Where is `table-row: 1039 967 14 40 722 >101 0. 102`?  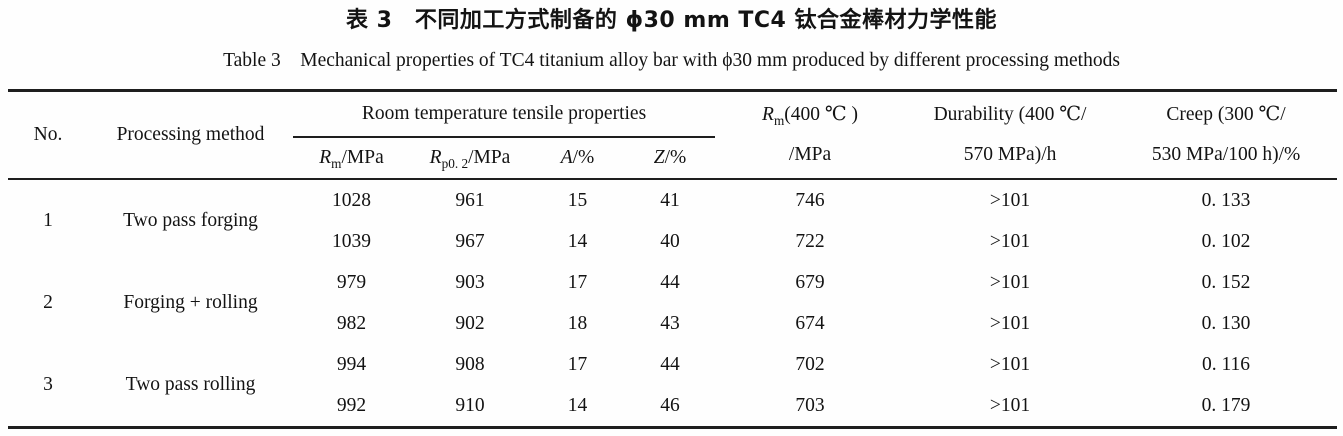 table-row: 1039 967 14 40 722 >101 0. 102 is located at coordinates (672, 241).